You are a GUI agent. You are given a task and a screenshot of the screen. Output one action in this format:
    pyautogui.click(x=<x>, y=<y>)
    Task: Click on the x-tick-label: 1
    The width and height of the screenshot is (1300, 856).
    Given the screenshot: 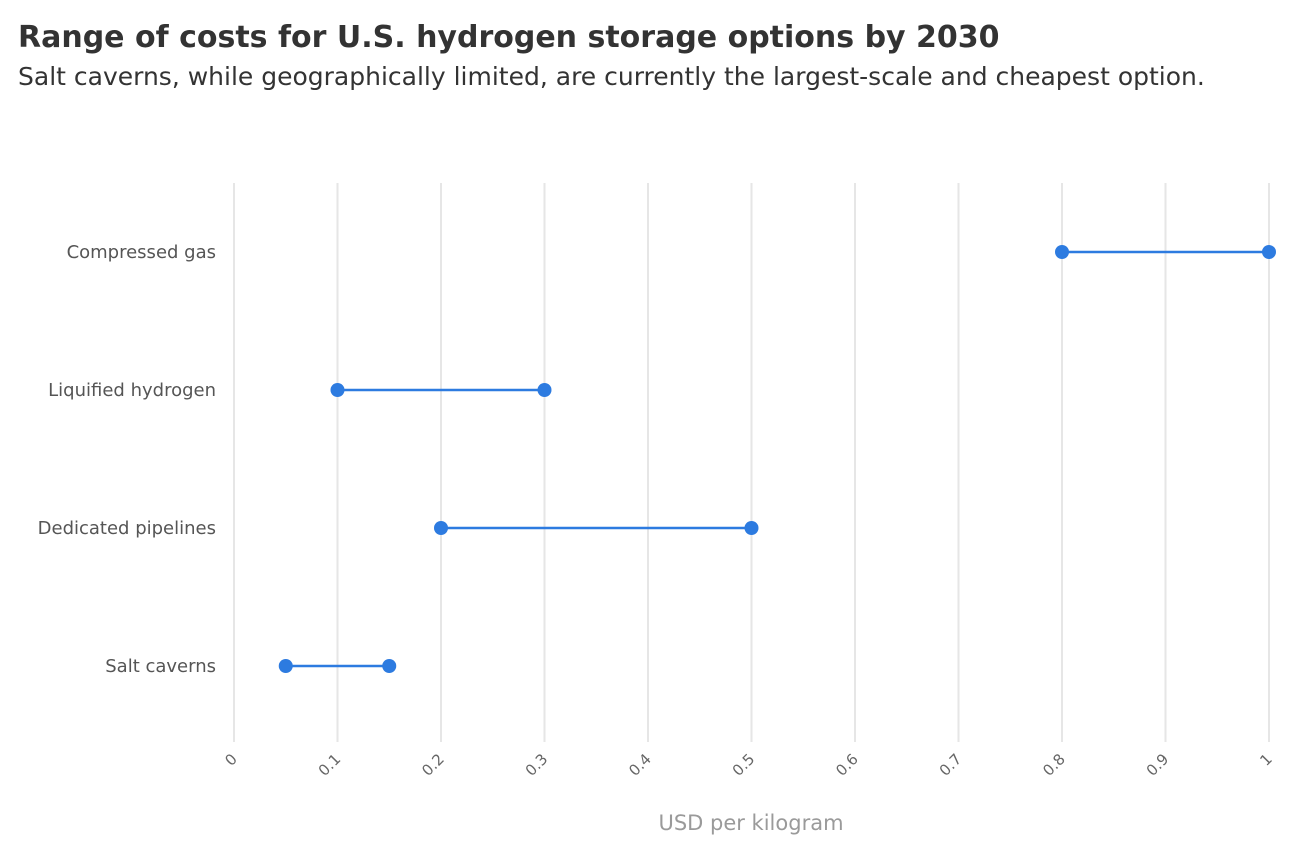 What is the action you would take?
    pyautogui.click(x=1265, y=759)
    